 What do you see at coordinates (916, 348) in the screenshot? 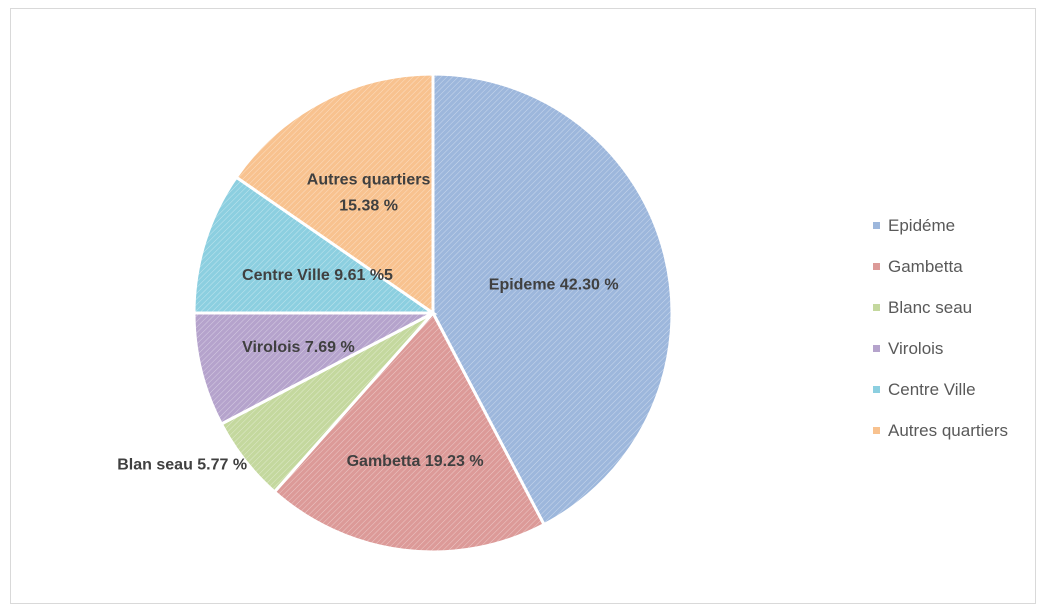
I see `legend-label: Virolois` at bounding box center [916, 348].